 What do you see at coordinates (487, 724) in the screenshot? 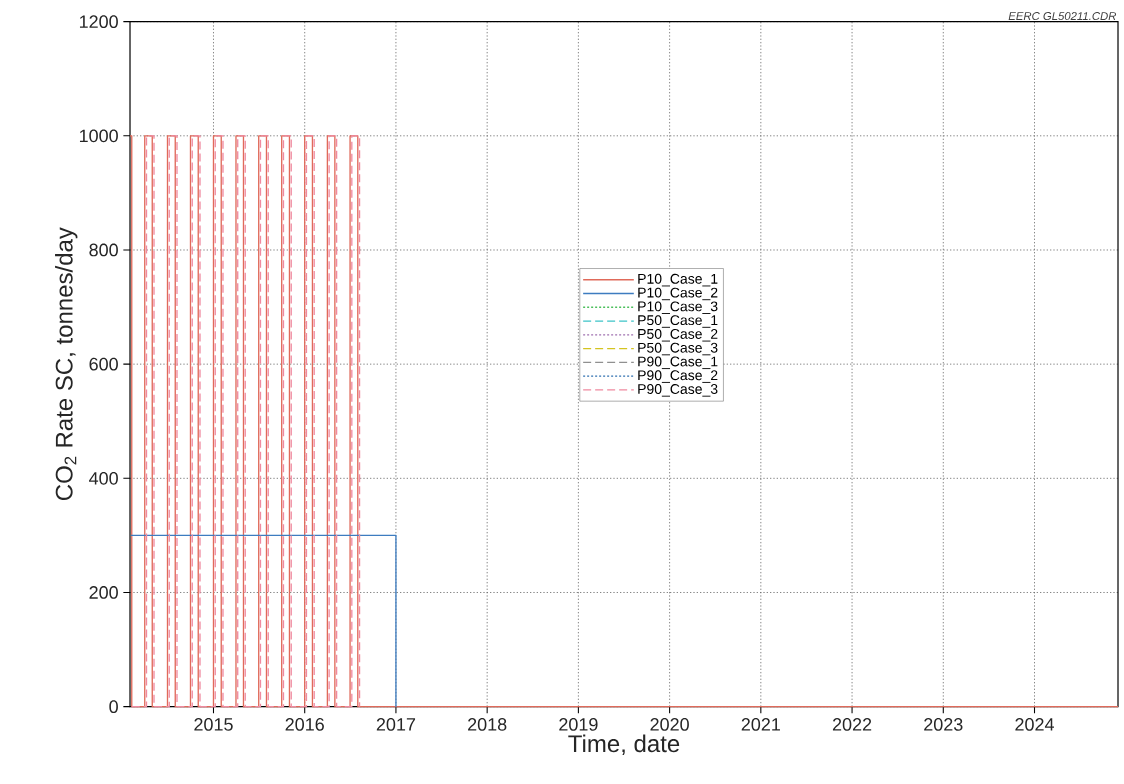
I see `x-tick-label: 2018` at bounding box center [487, 724].